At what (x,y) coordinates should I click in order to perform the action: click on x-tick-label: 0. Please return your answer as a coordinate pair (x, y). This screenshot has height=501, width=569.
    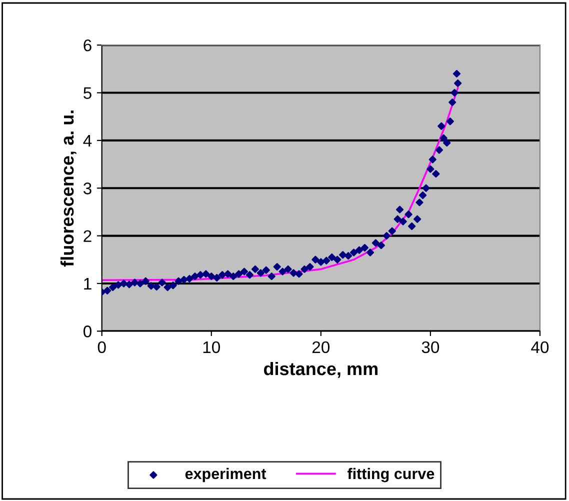
    Looking at the image, I should click on (102, 347).